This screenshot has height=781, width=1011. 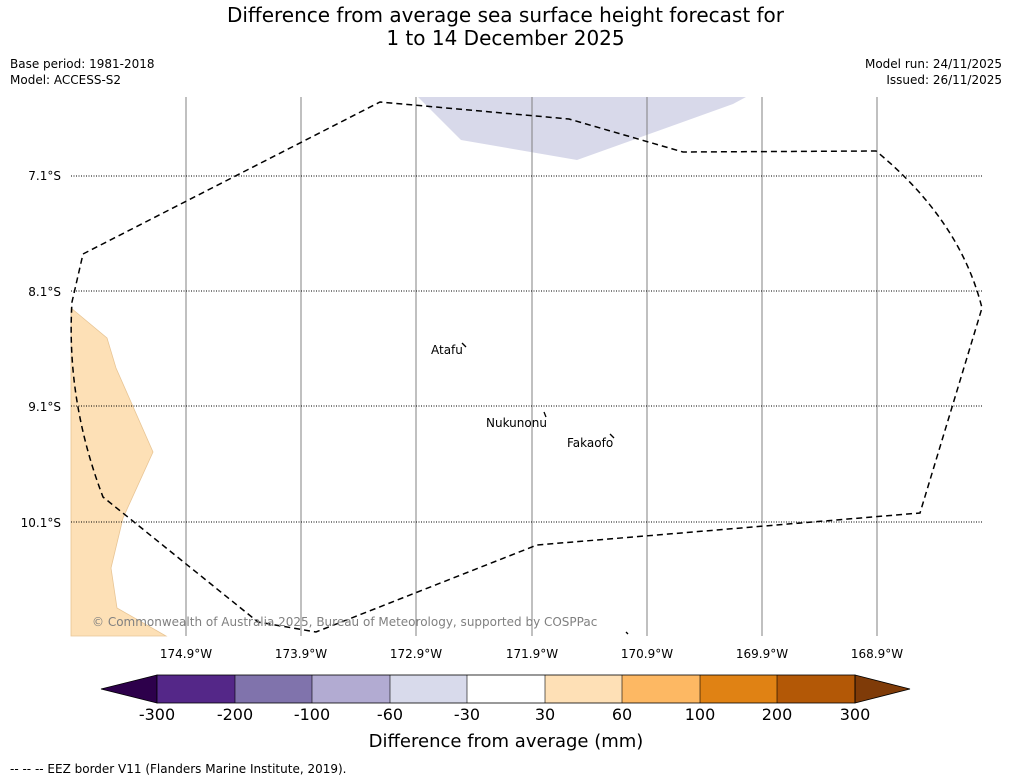 I want to click on base-period: Base period: 1981-2018, so click(x=82, y=64).